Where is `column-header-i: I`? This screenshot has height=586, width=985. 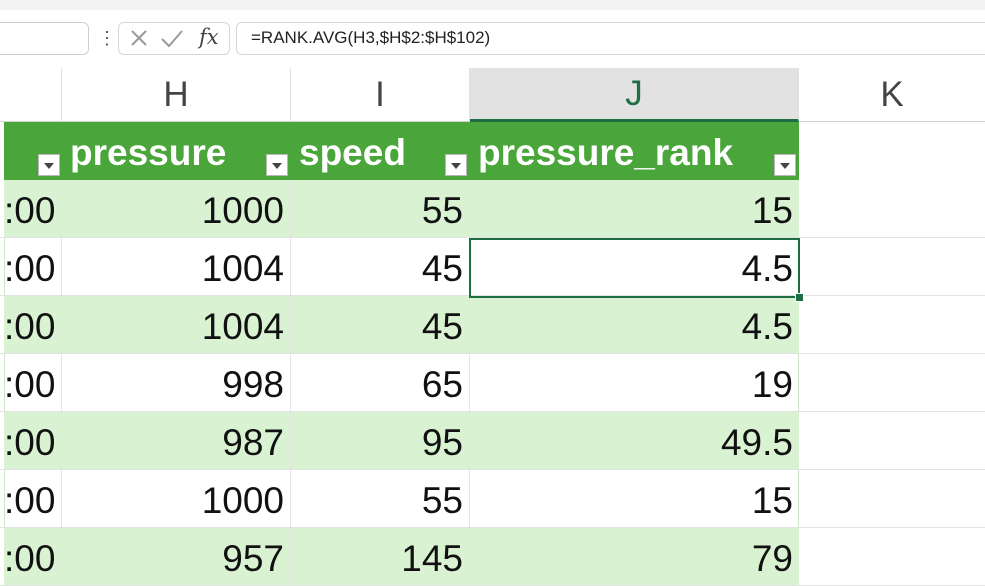 column-header-i: I is located at coordinates (380, 95).